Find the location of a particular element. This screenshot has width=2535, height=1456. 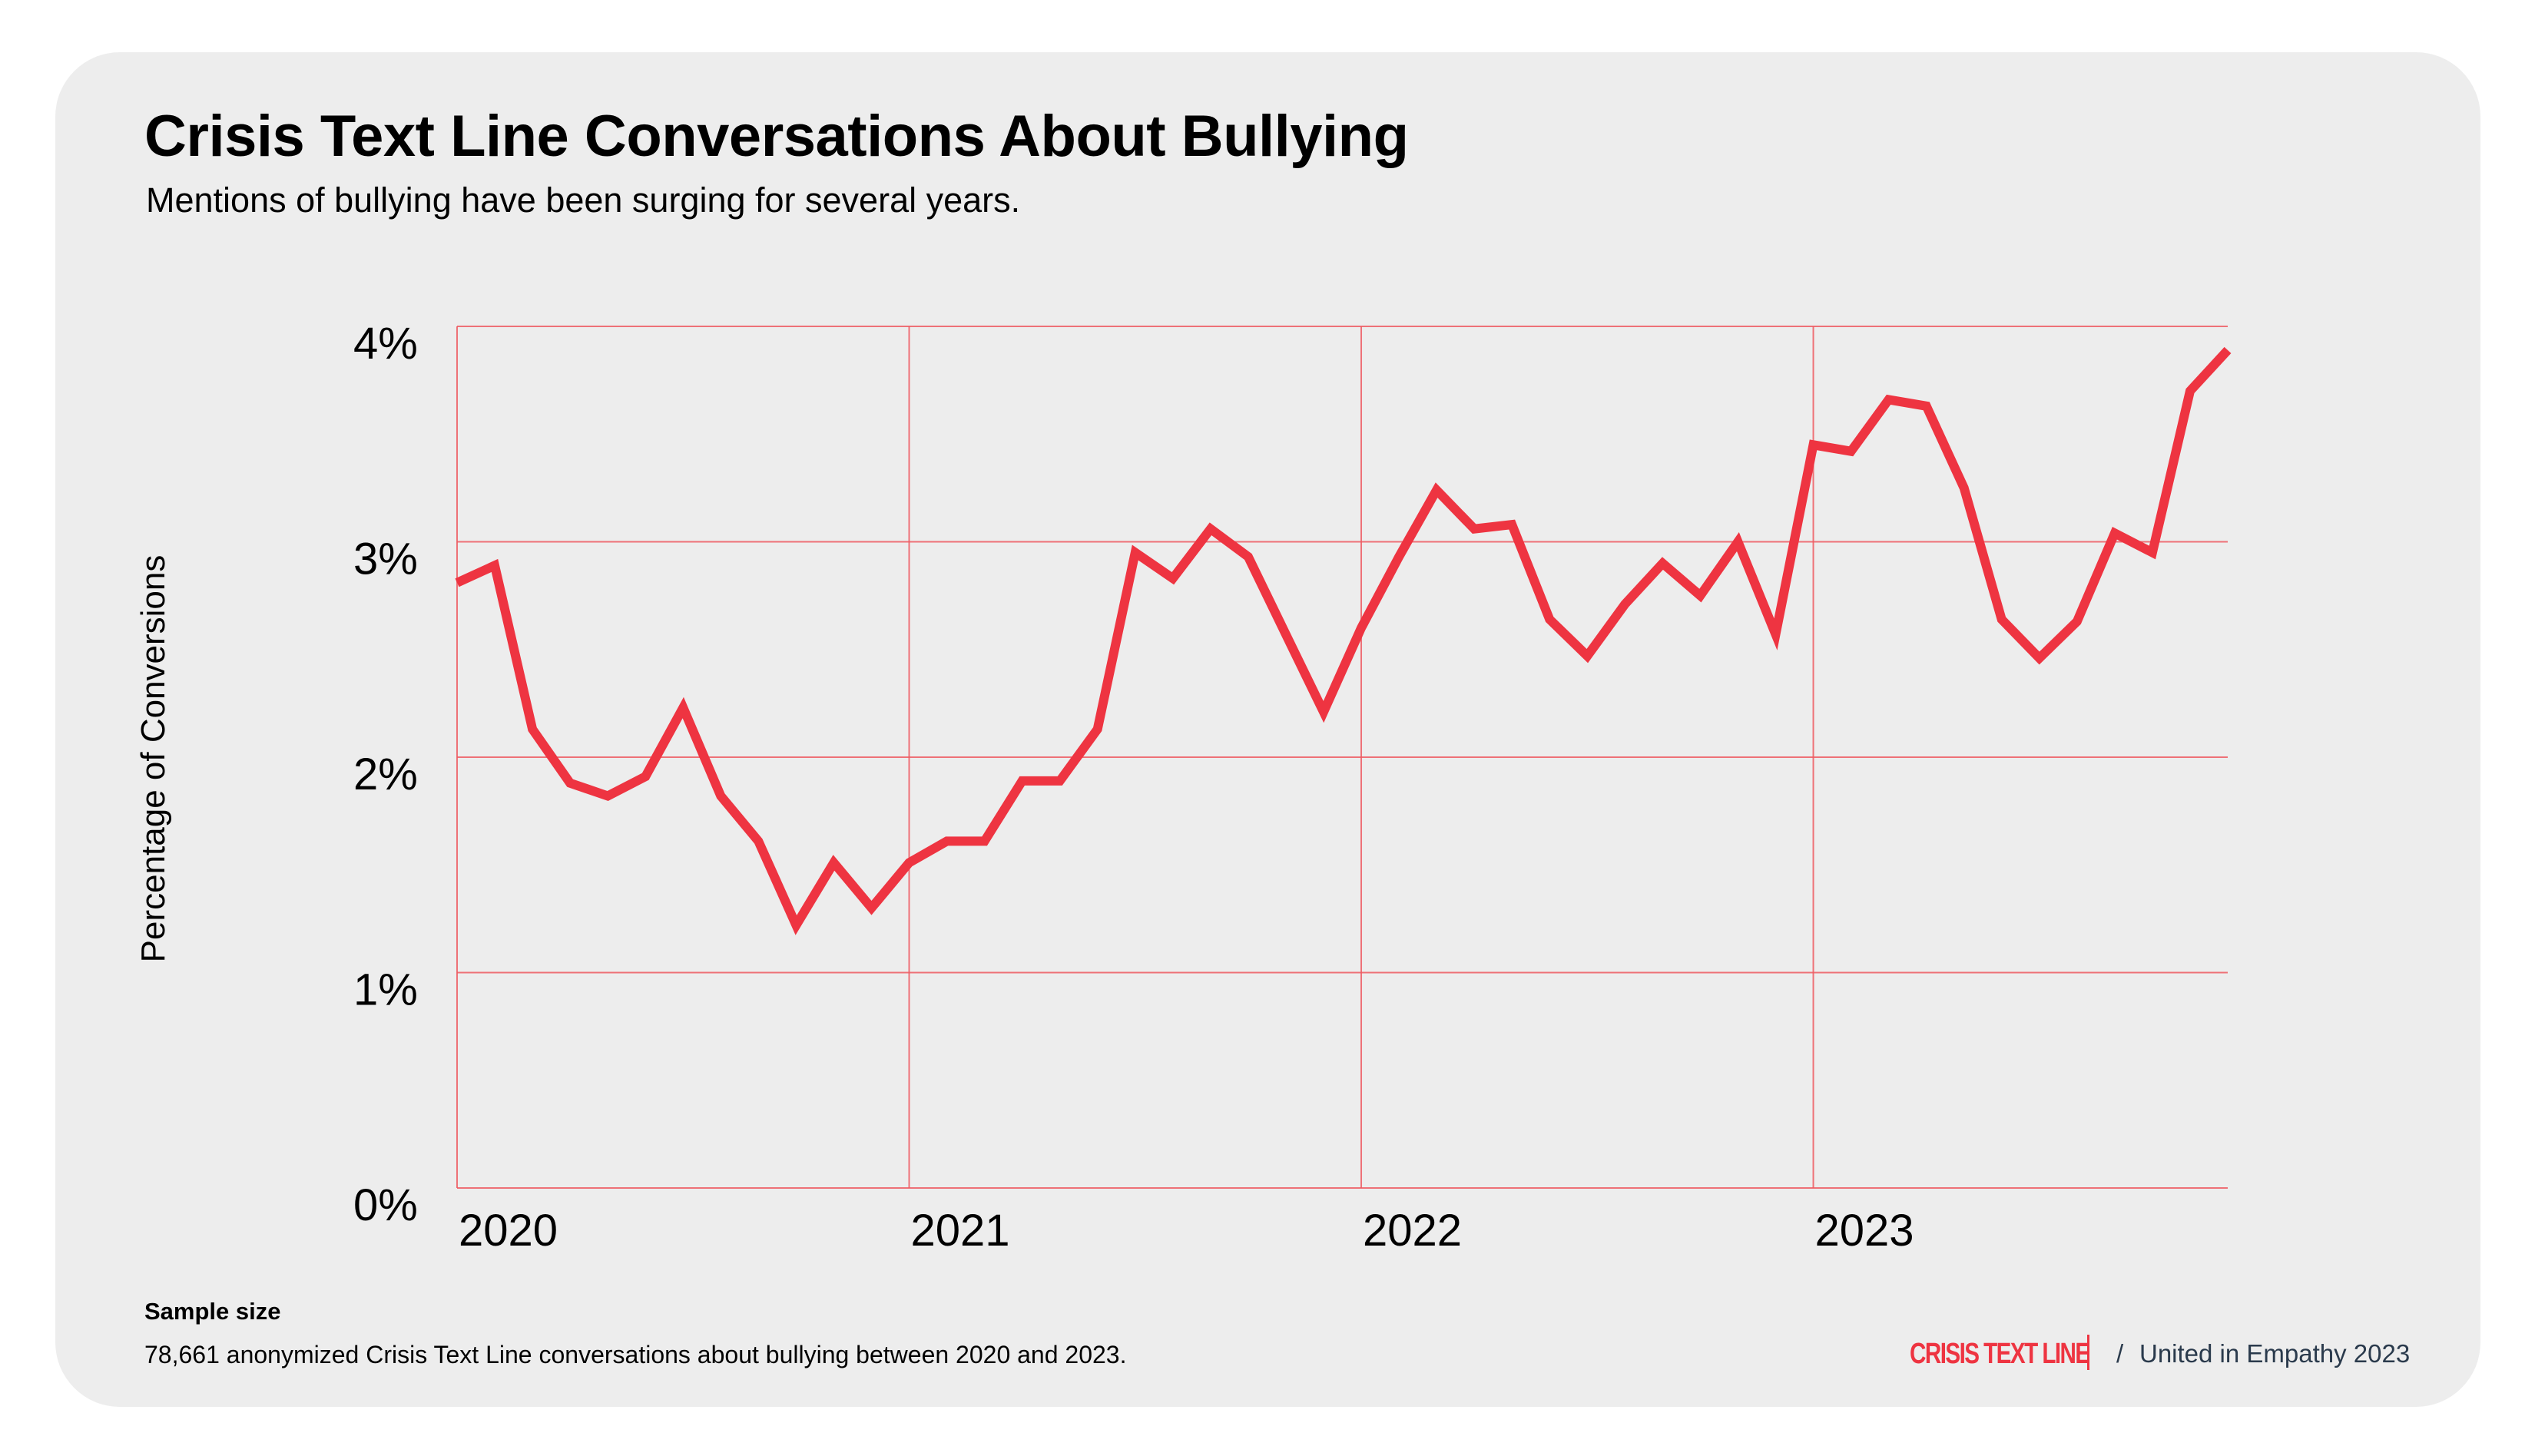

y-tick-label: 0% is located at coordinates (385, 1205).